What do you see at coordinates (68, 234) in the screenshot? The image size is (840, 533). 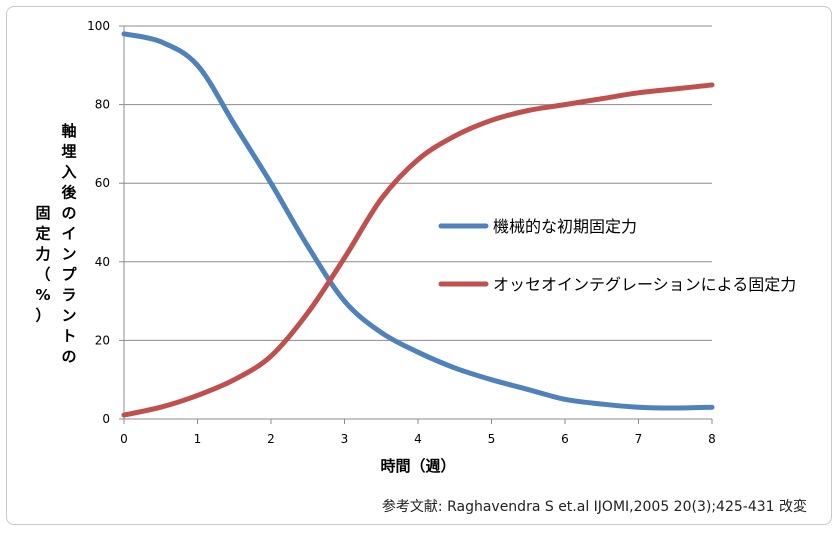 I see `y-label-char: イ` at bounding box center [68, 234].